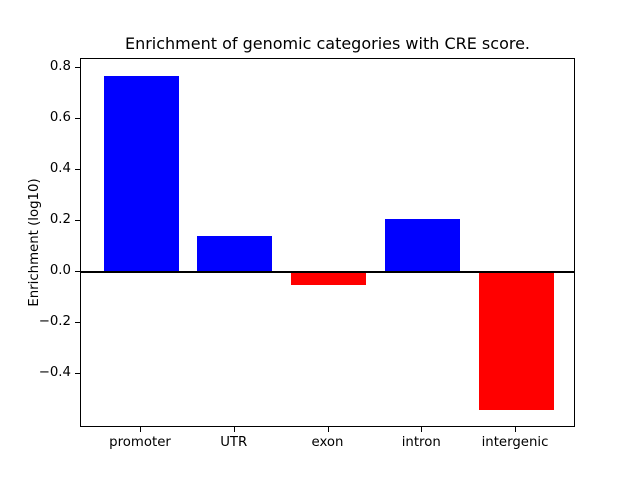 The width and height of the screenshot is (640, 480). What do you see at coordinates (235, 254) in the screenshot?
I see `bar-UTR` at bounding box center [235, 254].